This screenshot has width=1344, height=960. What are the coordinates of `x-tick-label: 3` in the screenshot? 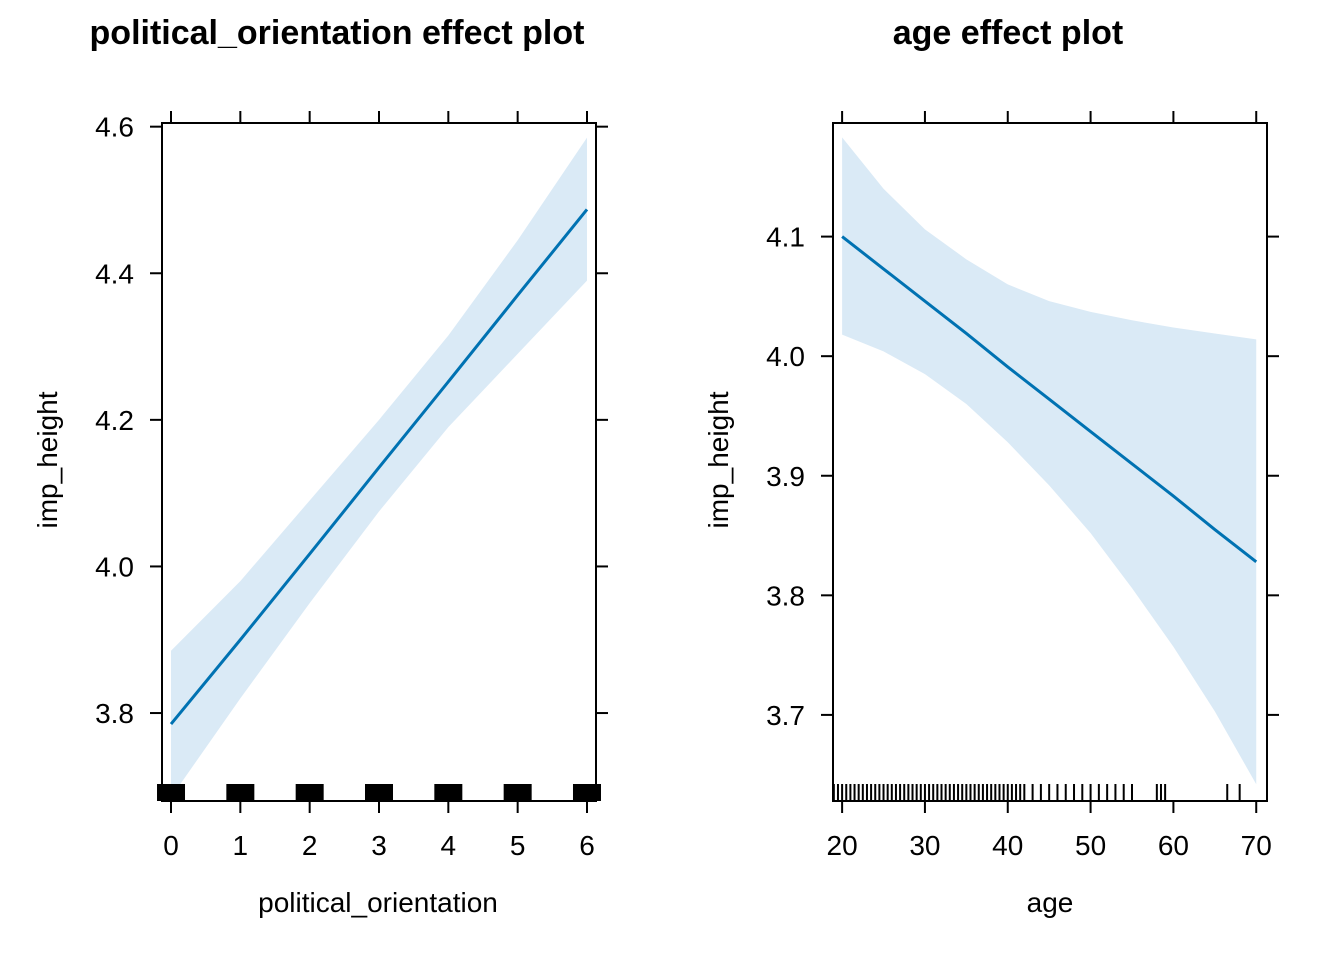 It's located at (379, 845).